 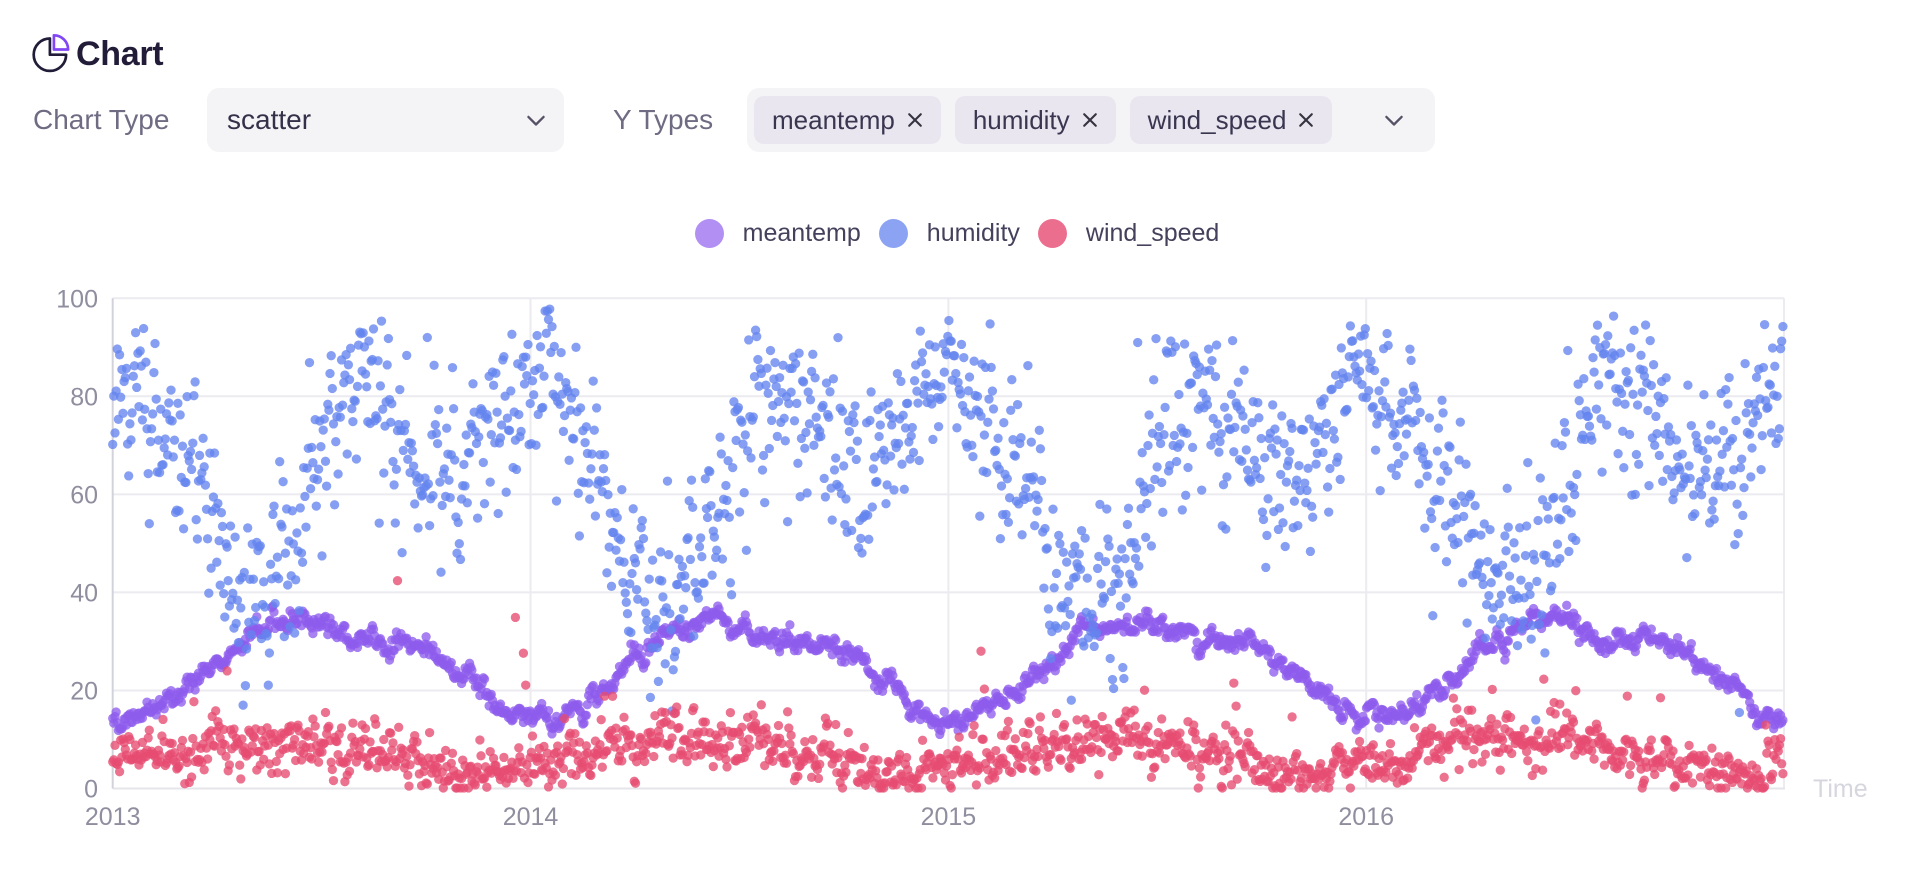 What do you see at coordinates (91, 790) in the screenshot?
I see `svg-text: 0` at bounding box center [91, 790].